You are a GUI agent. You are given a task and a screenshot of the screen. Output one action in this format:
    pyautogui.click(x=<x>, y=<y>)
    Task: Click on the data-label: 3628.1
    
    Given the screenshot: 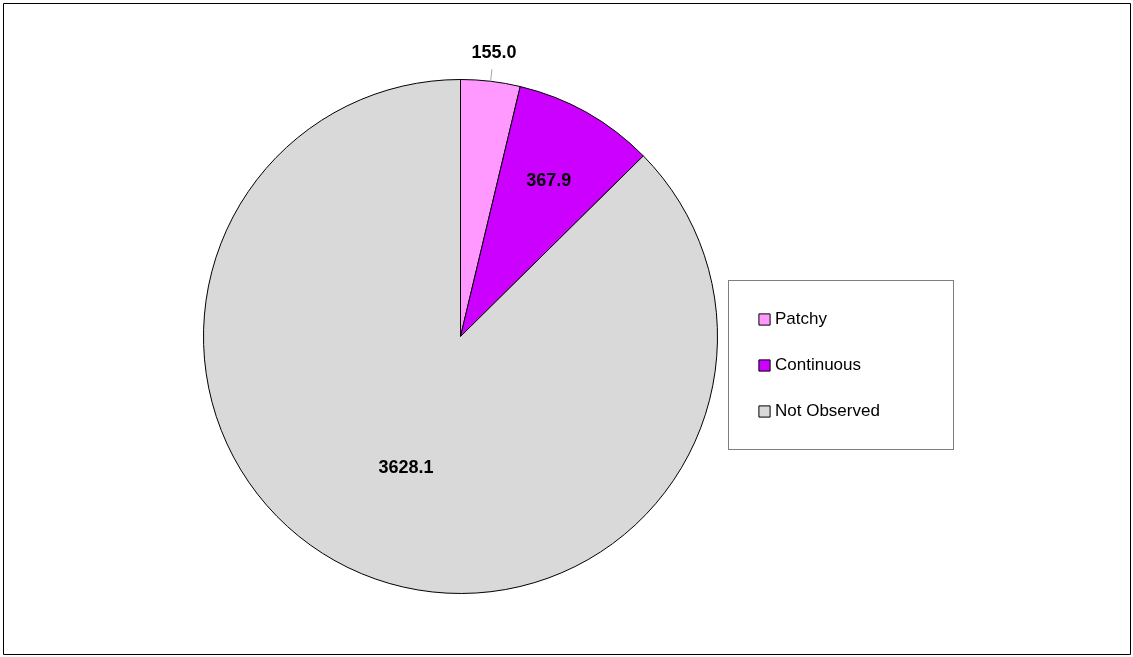 What is the action you would take?
    pyautogui.click(x=406, y=467)
    